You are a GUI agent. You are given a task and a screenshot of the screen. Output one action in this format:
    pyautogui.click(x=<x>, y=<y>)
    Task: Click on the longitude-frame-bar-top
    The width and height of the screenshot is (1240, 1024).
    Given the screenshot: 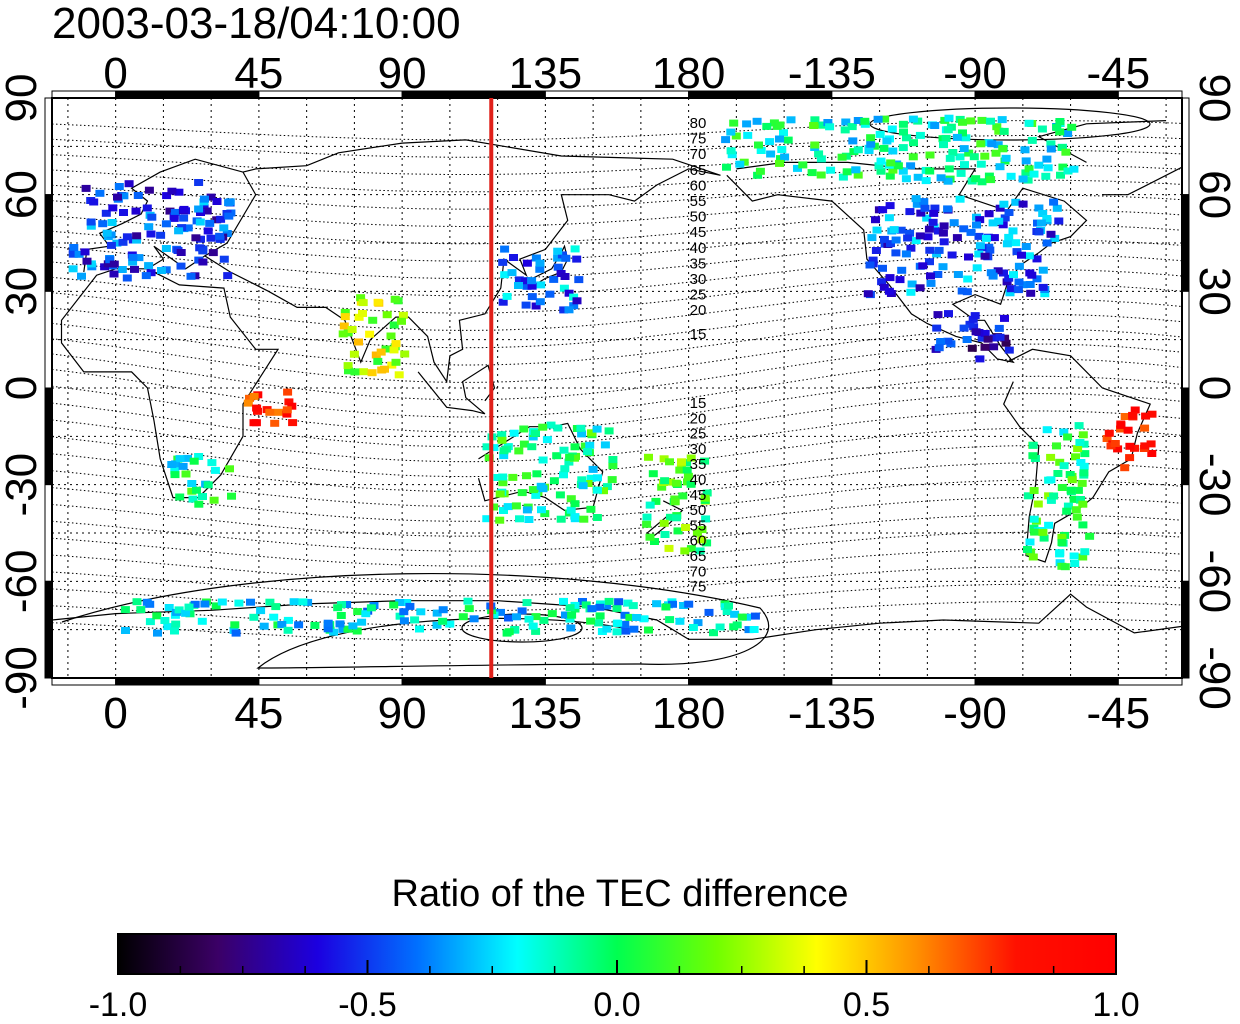 What is the action you would take?
    pyautogui.click(x=617, y=94)
    